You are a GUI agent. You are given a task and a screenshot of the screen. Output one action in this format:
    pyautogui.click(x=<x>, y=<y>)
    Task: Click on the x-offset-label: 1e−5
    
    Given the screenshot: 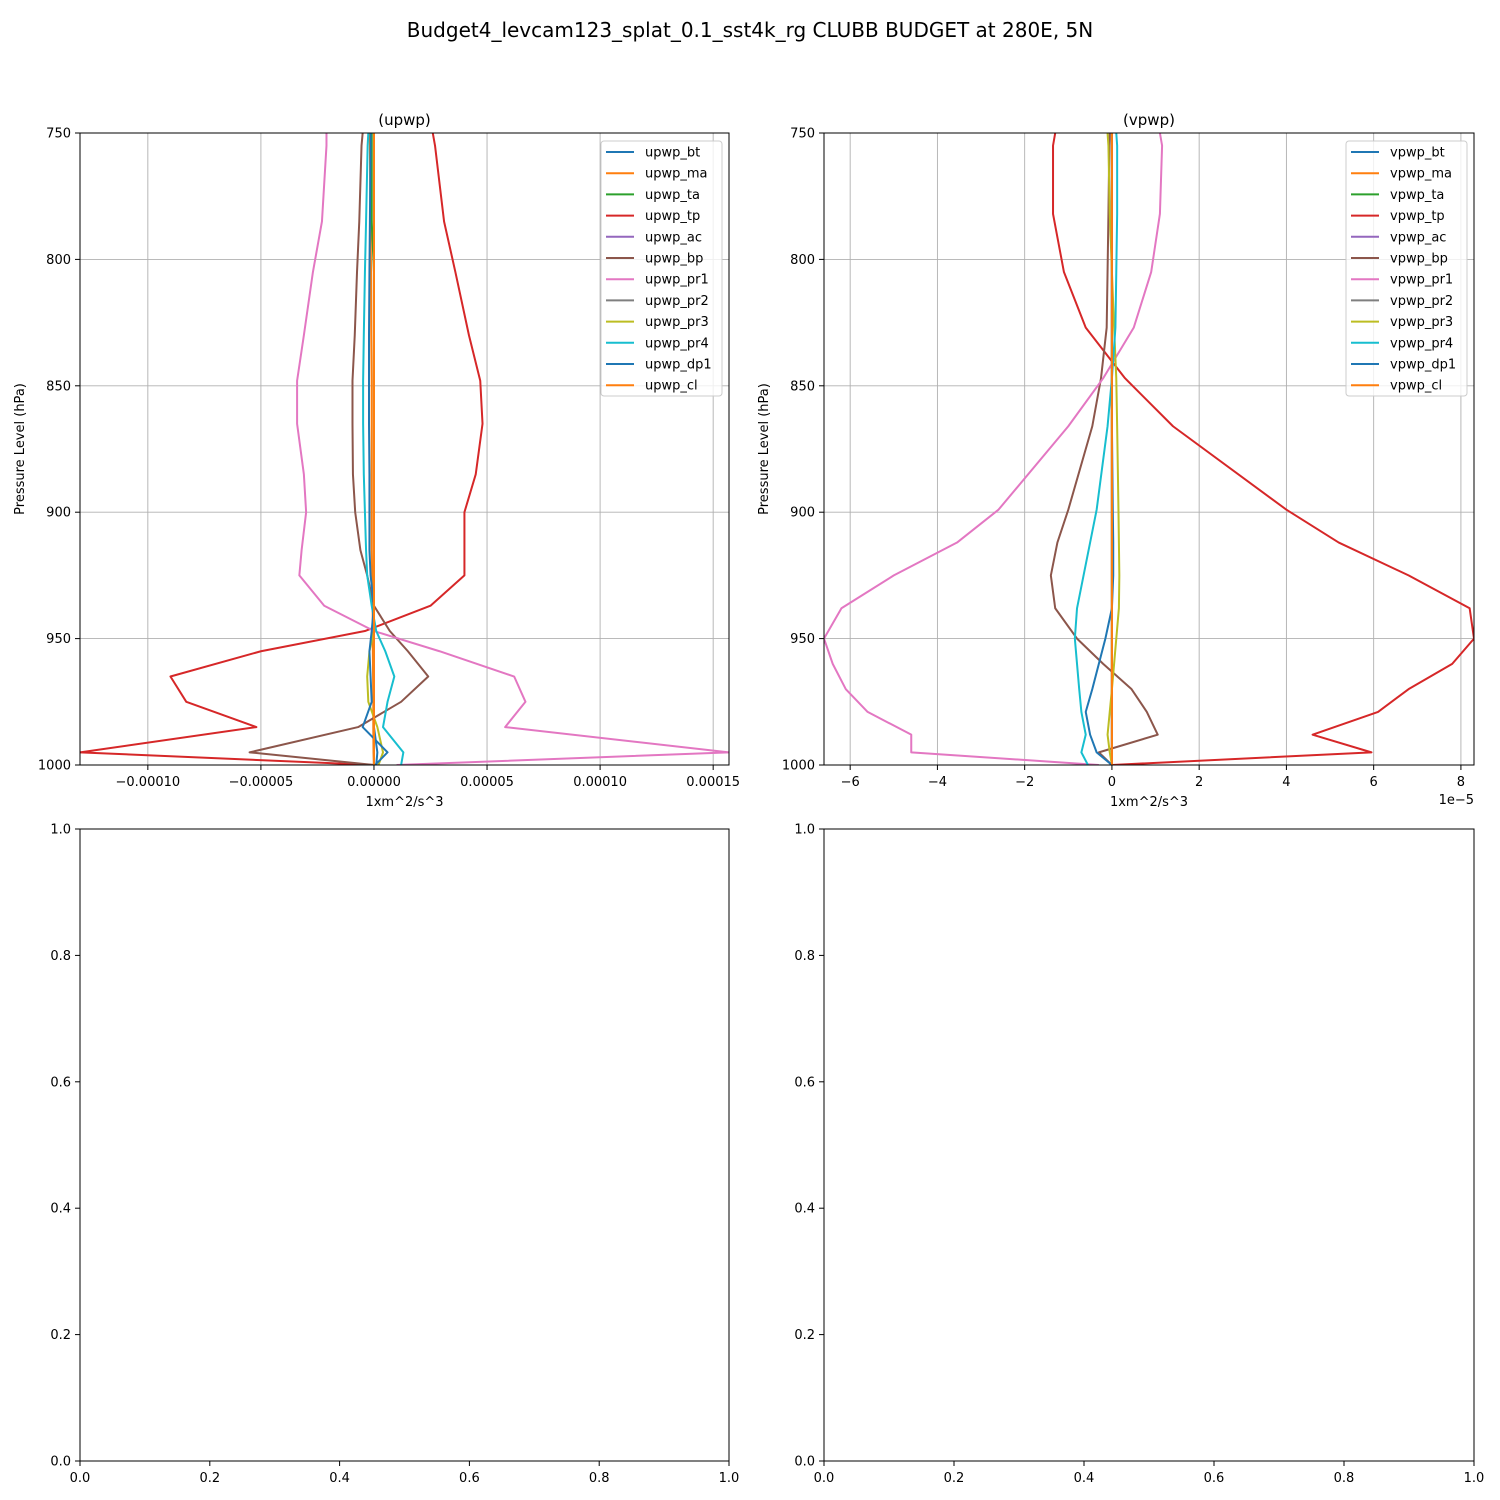 What is the action you would take?
    pyautogui.click(x=1456, y=800)
    